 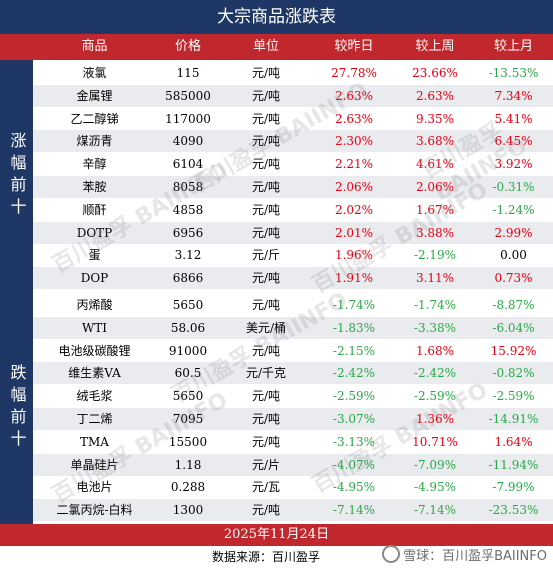 I want to click on change-month-cell: -2.59%, so click(x=513, y=396).